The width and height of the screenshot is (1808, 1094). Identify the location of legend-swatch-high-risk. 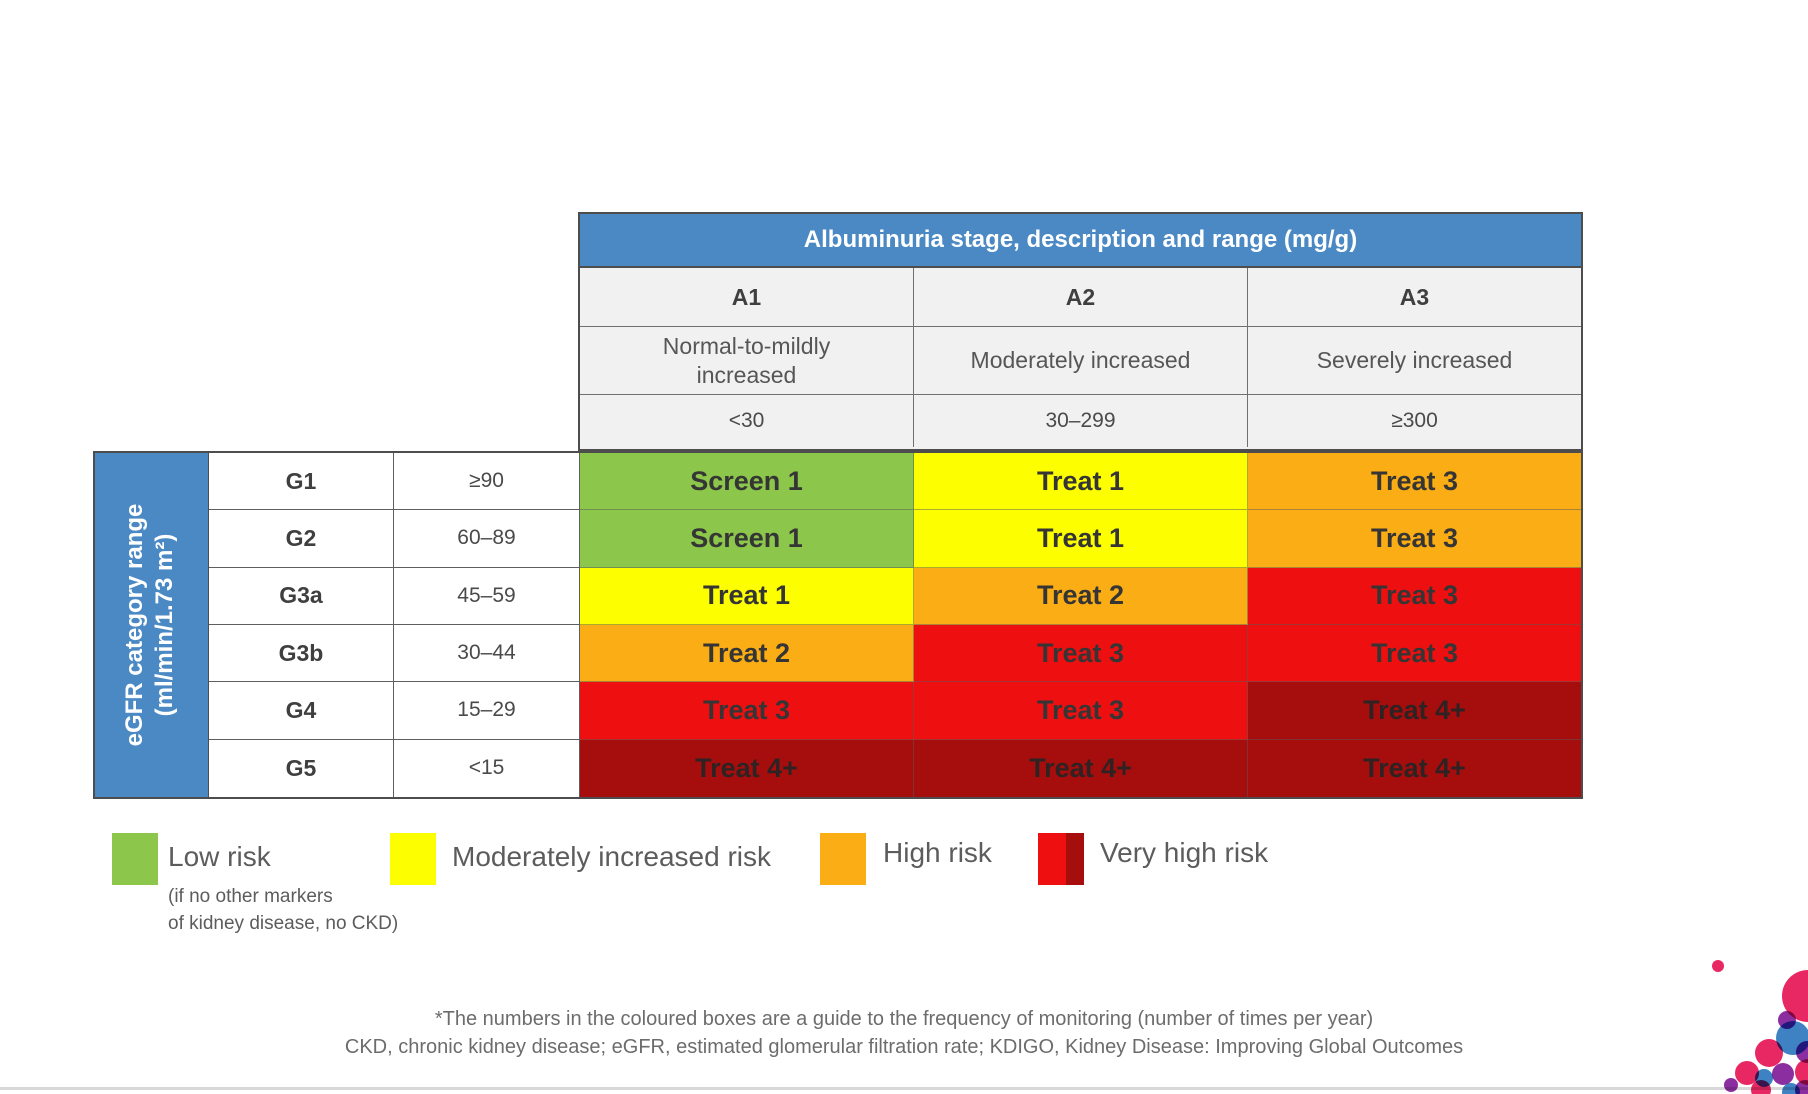
(843, 859).